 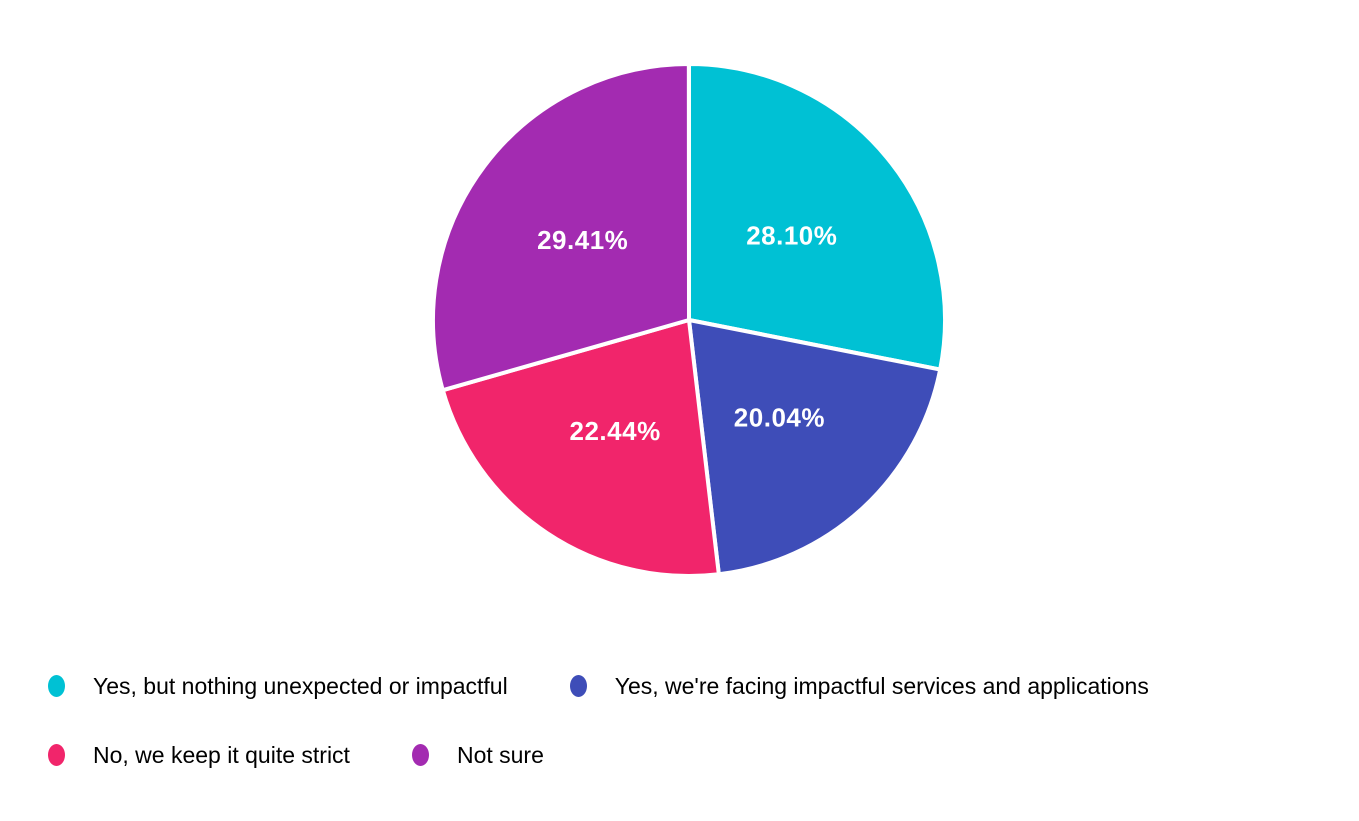 I want to click on legend-label: Yes, but nothing unexpected or impactful, so click(x=300, y=686).